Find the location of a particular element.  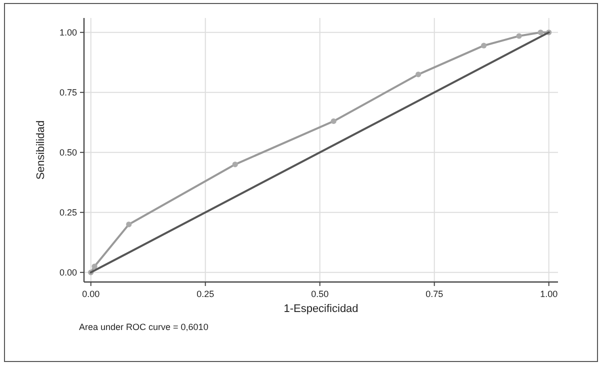

x-tick-label: 0.00 is located at coordinates (91, 294).